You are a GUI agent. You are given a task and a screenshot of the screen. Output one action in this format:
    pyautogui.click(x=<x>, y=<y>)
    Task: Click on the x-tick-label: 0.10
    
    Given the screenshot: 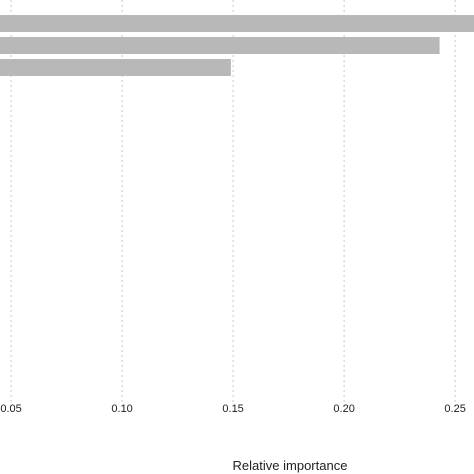 What is the action you would take?
    pyautogui.click(x=121, y=409)
    